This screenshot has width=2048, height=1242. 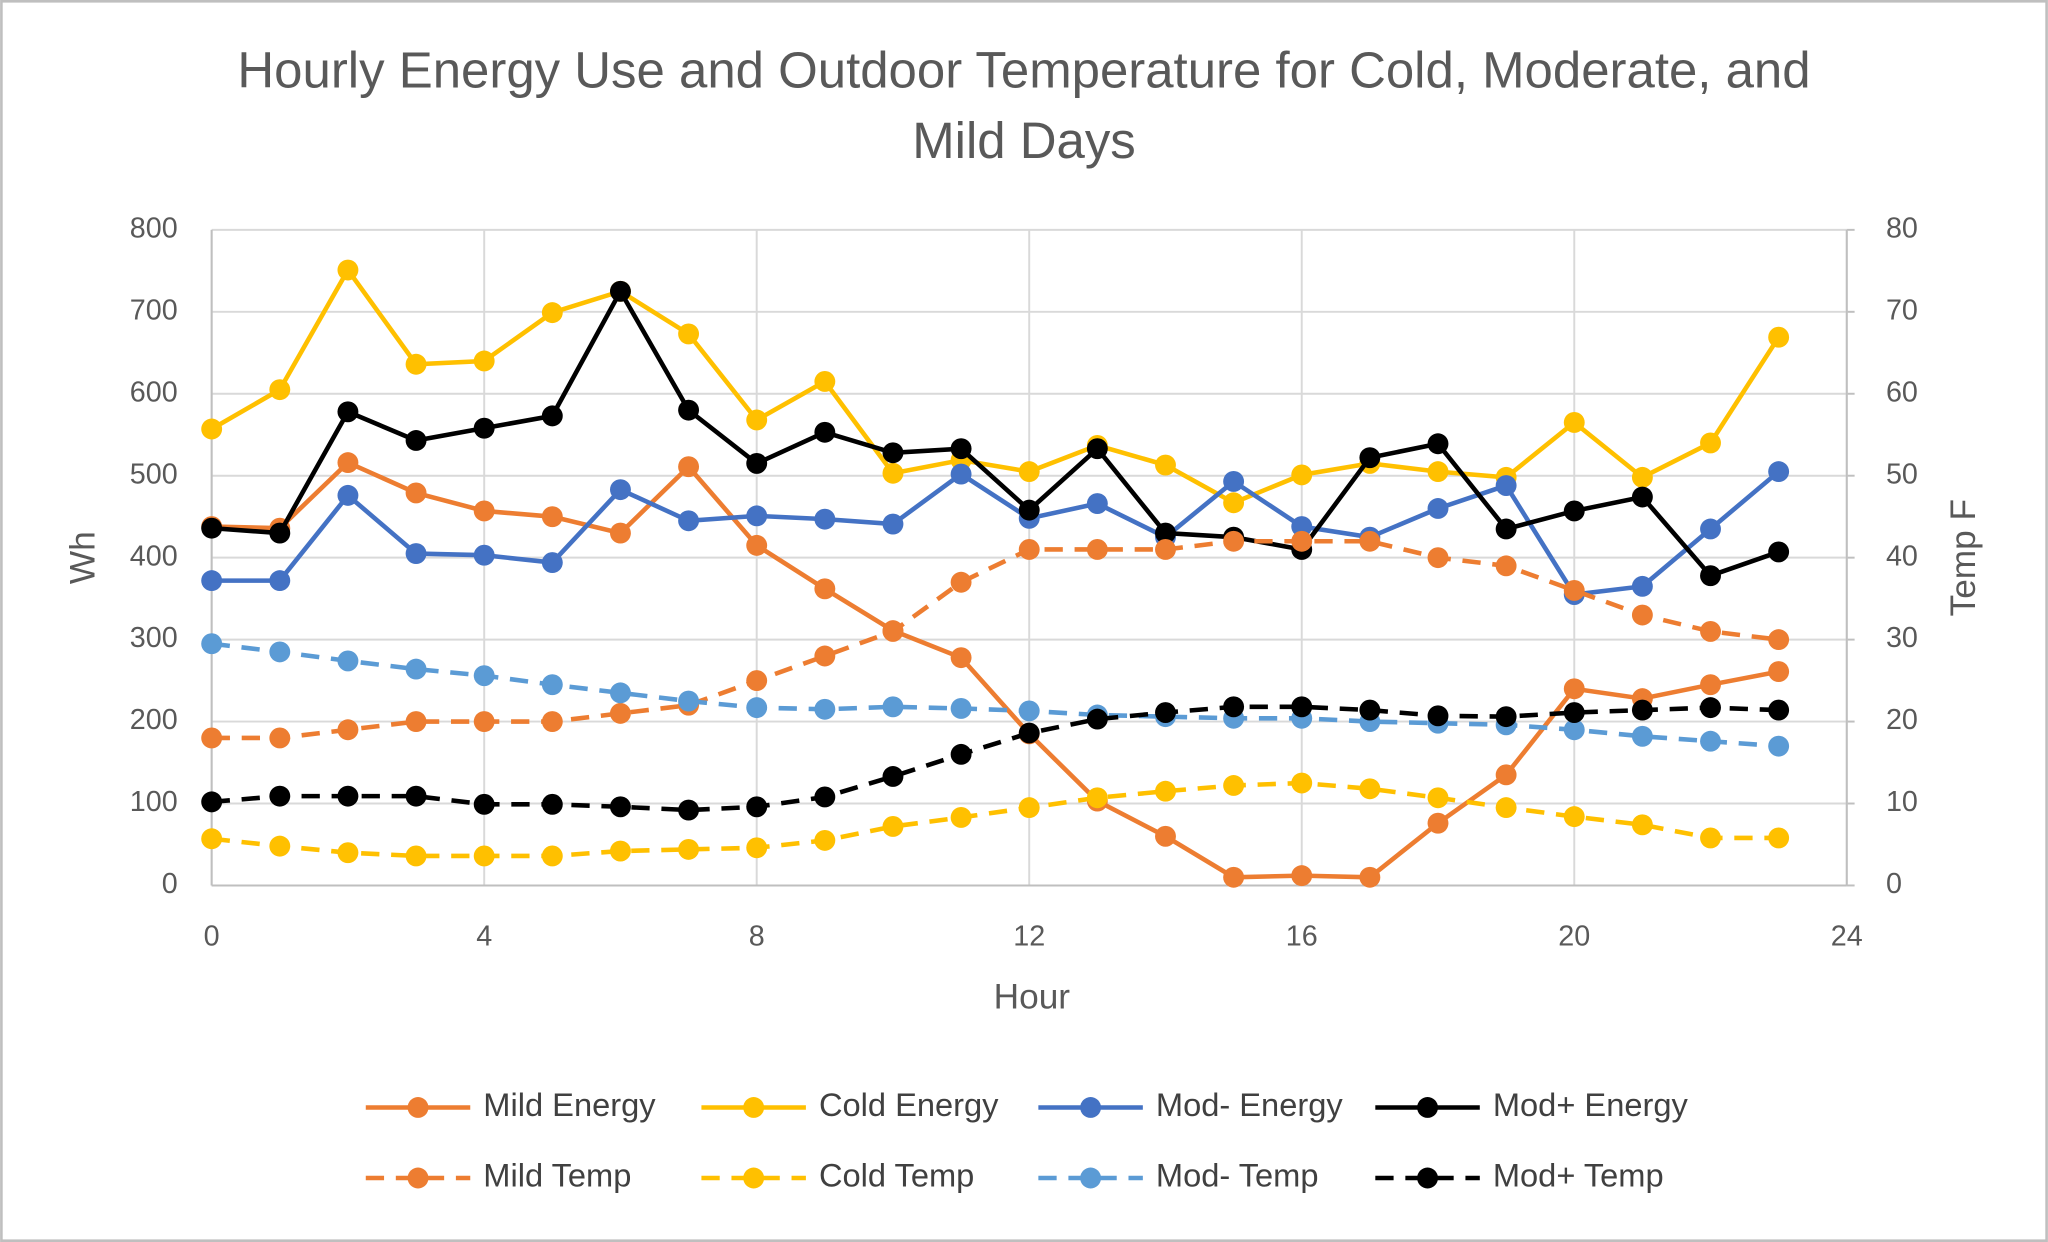 I want to click on y2-tick-label: 70, so click(x=1902, y=310).